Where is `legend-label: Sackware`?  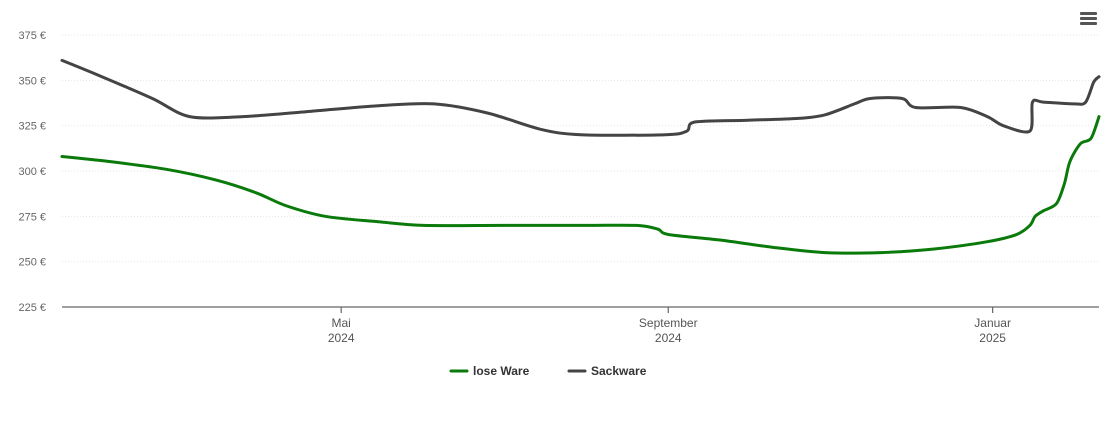 legend-label: Sackware is located at coordinates (619, 371).